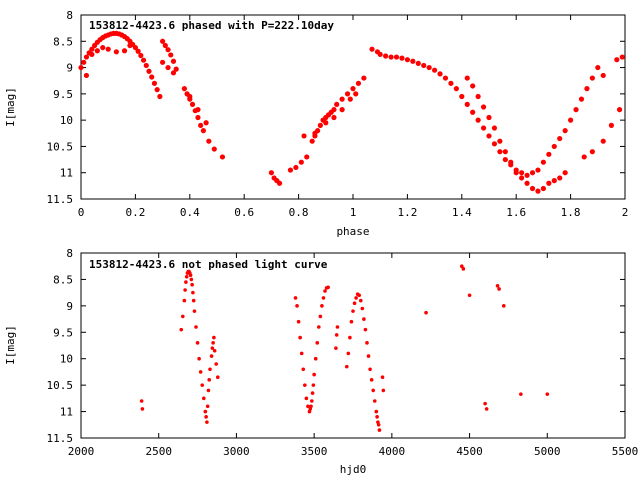  What do you see at coordinates (135, 212) in the screenshot?
I see `x-tick-label: 0.2` at bounding box center [135, 212].